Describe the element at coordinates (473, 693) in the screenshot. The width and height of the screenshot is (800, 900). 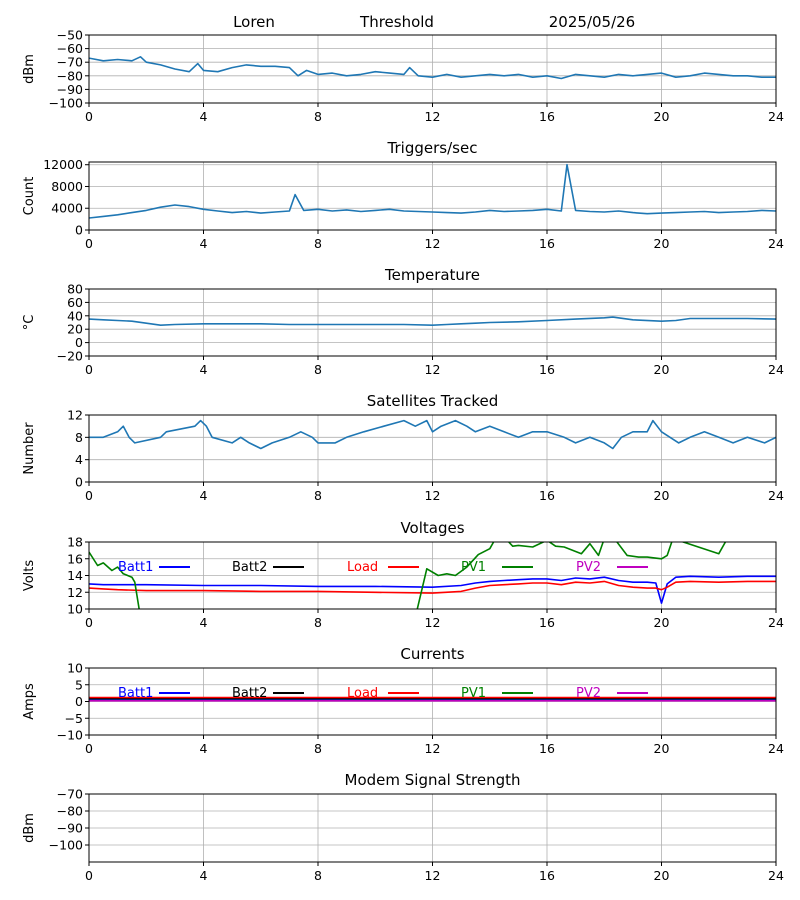
I see `legend-label: PV1` at that location.